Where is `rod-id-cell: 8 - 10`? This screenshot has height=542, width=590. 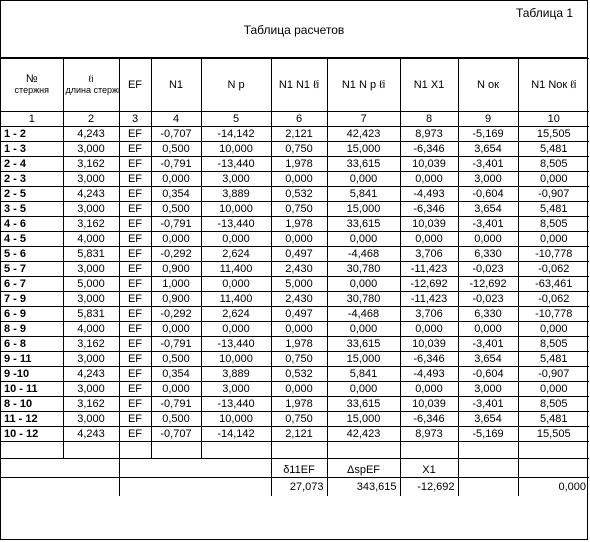 rod-id-cell: 8 - 10 is located at coordinates (32, 404).